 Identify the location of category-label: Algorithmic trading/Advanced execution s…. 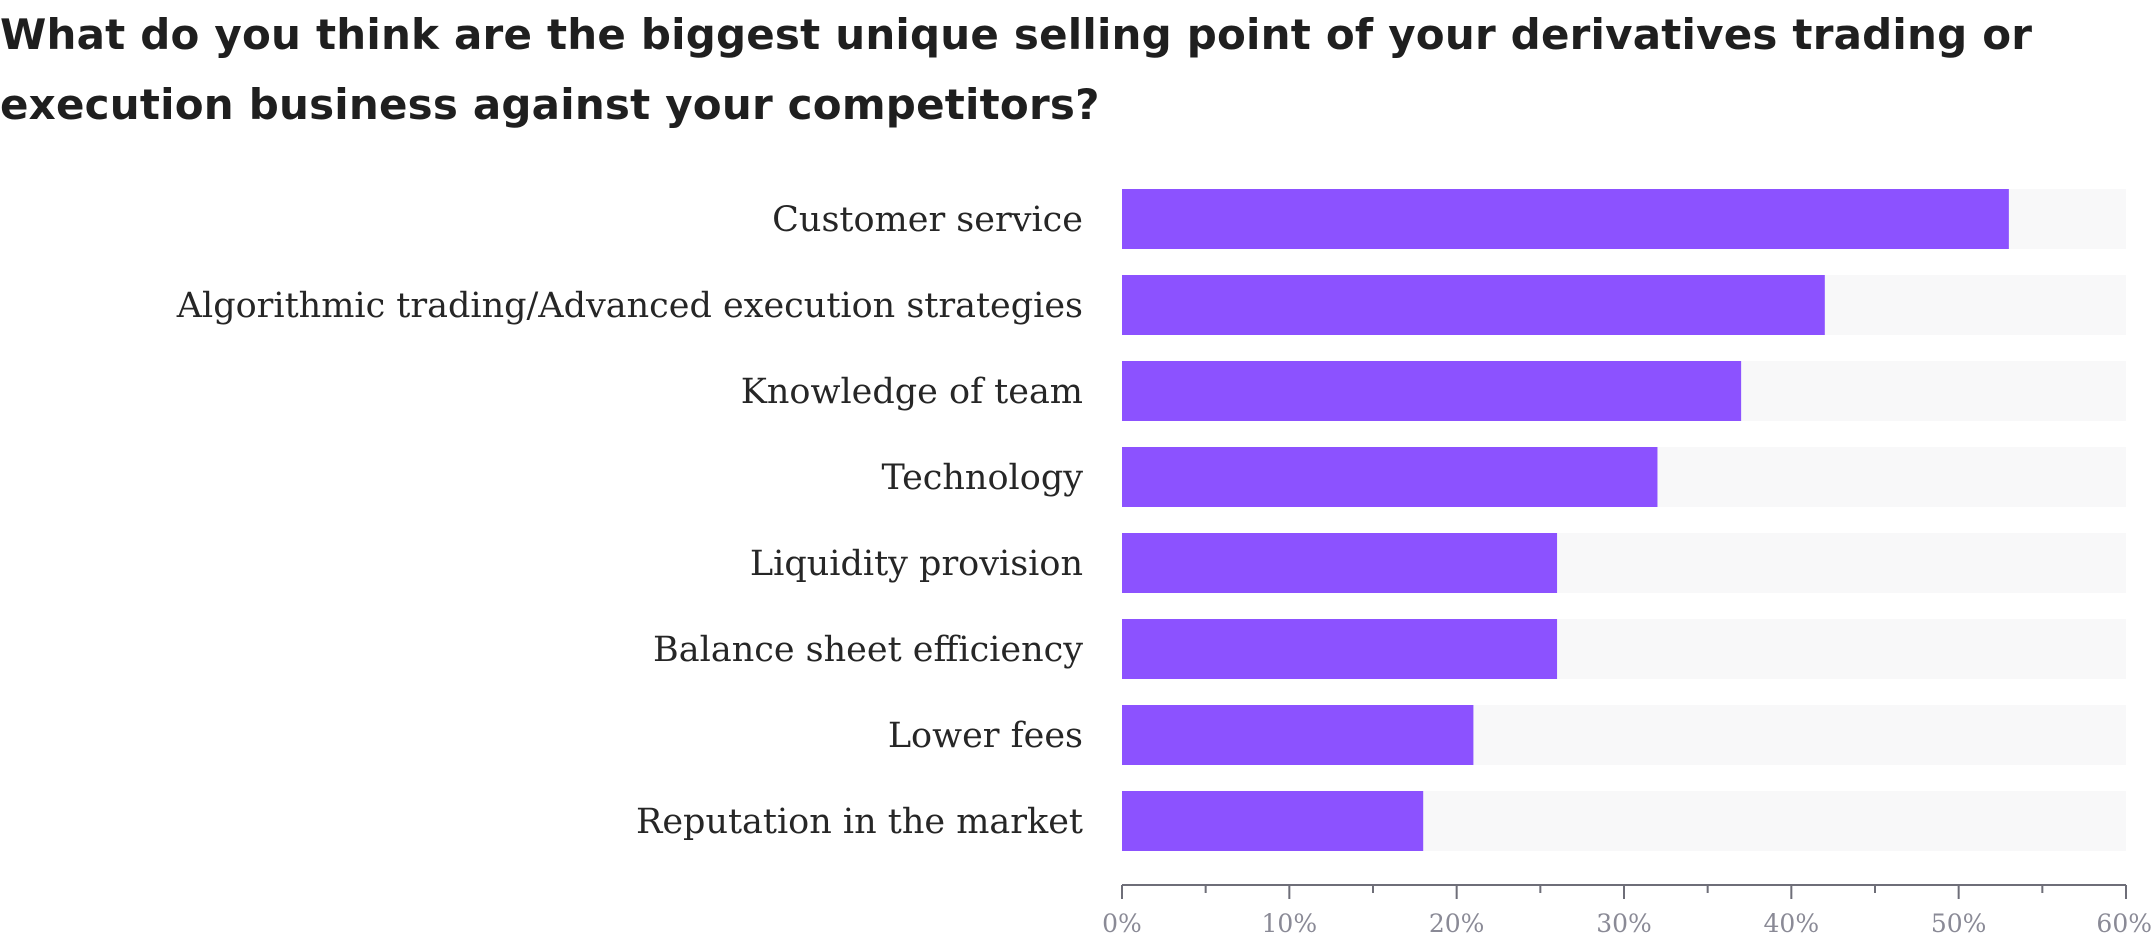
(629, 306).